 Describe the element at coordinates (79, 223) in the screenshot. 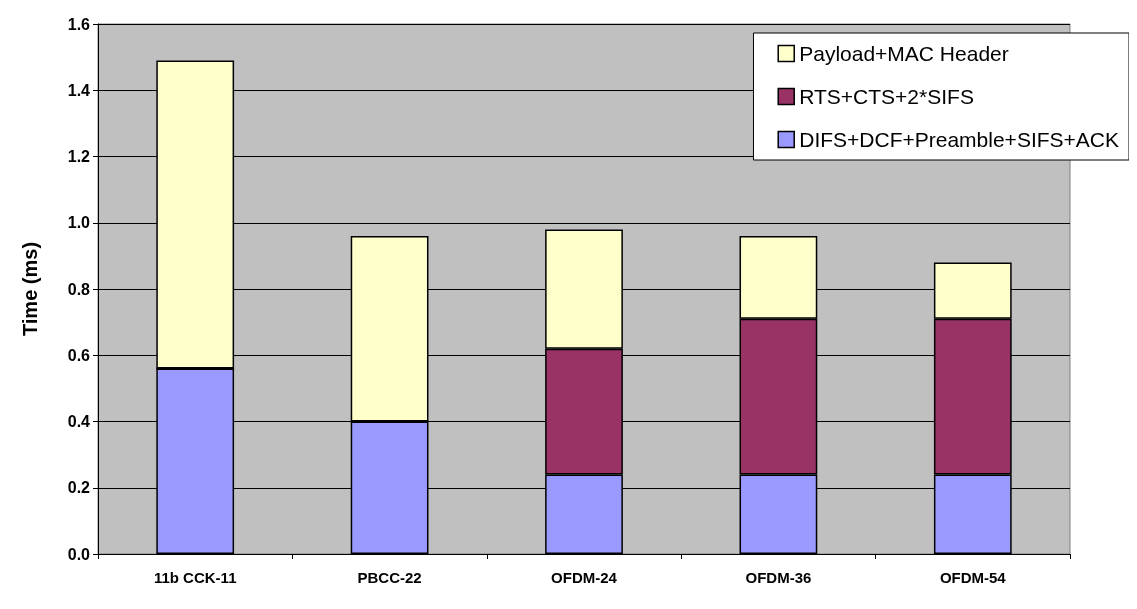

I see `y-tick-label: 1.0` at that location.